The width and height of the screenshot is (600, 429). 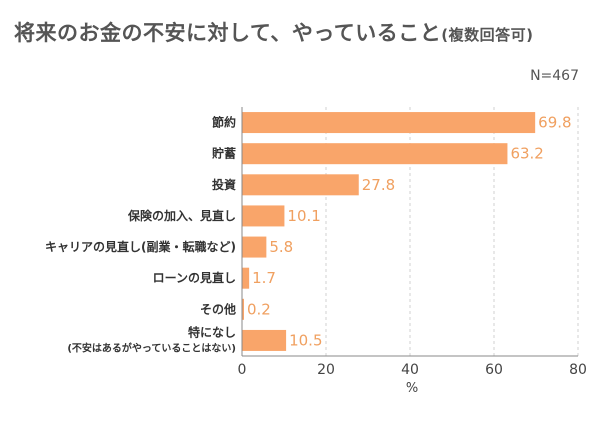 What do you see at coordinates (554, 76) in the screenshot?
I see `sample-size-label: N=467` at bounding box center [554, 76].